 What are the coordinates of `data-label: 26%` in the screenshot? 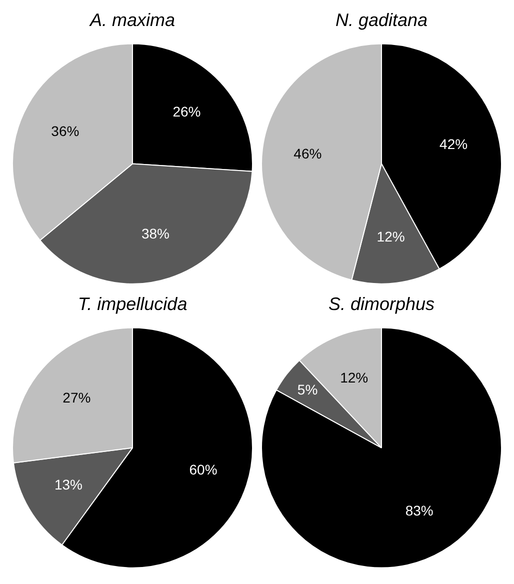 It's located at (186, 112).